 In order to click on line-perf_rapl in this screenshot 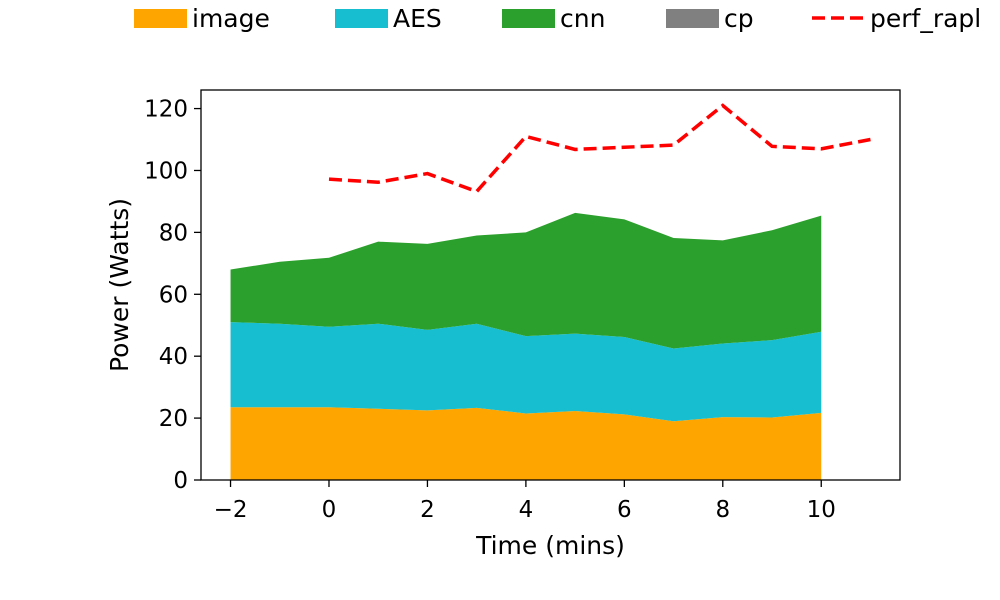, I will do `click(599, 148)`.